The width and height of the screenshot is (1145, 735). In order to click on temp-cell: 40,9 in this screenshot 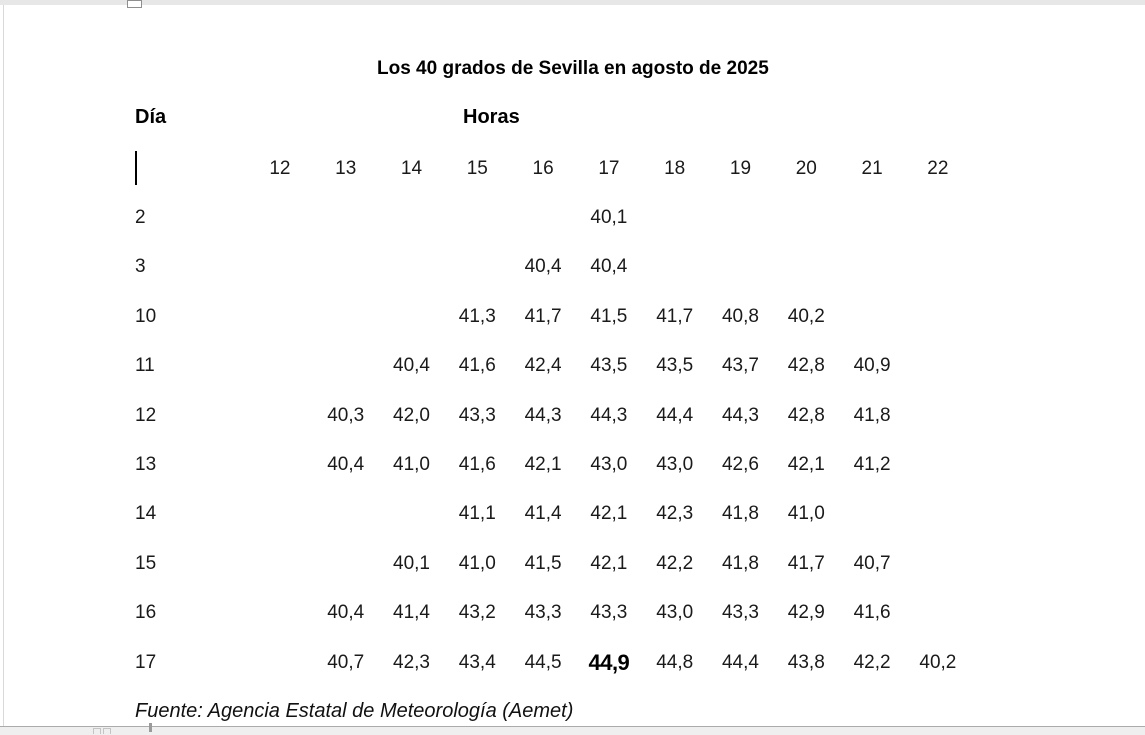, I will do `click(872, 366)`.